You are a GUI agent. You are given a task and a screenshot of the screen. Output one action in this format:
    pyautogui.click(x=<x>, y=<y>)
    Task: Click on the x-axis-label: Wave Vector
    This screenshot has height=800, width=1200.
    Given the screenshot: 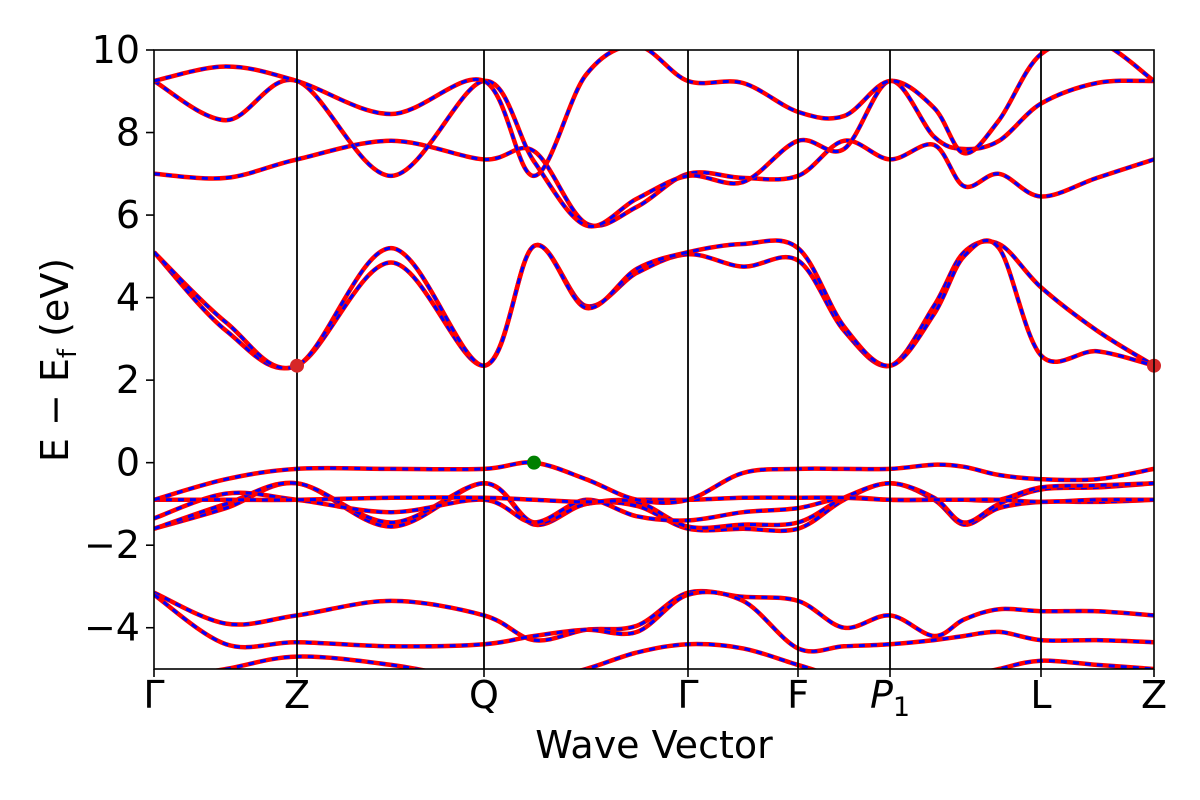 What is the action you would take?
    pyautogui.click(x=654, y=745)
    